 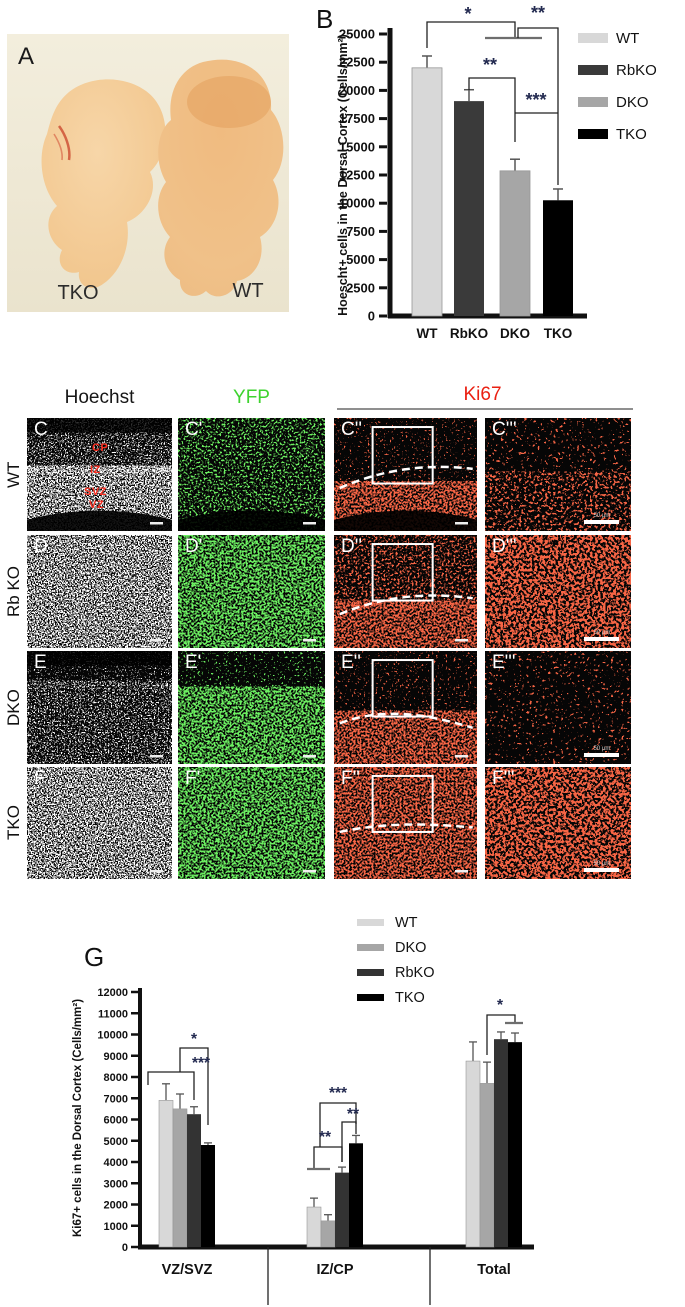 What do you see at coordinates (99, 397) in the screenshot?
I see `column-header-hoechst: Hoechst` at bounding box center [99, 397].